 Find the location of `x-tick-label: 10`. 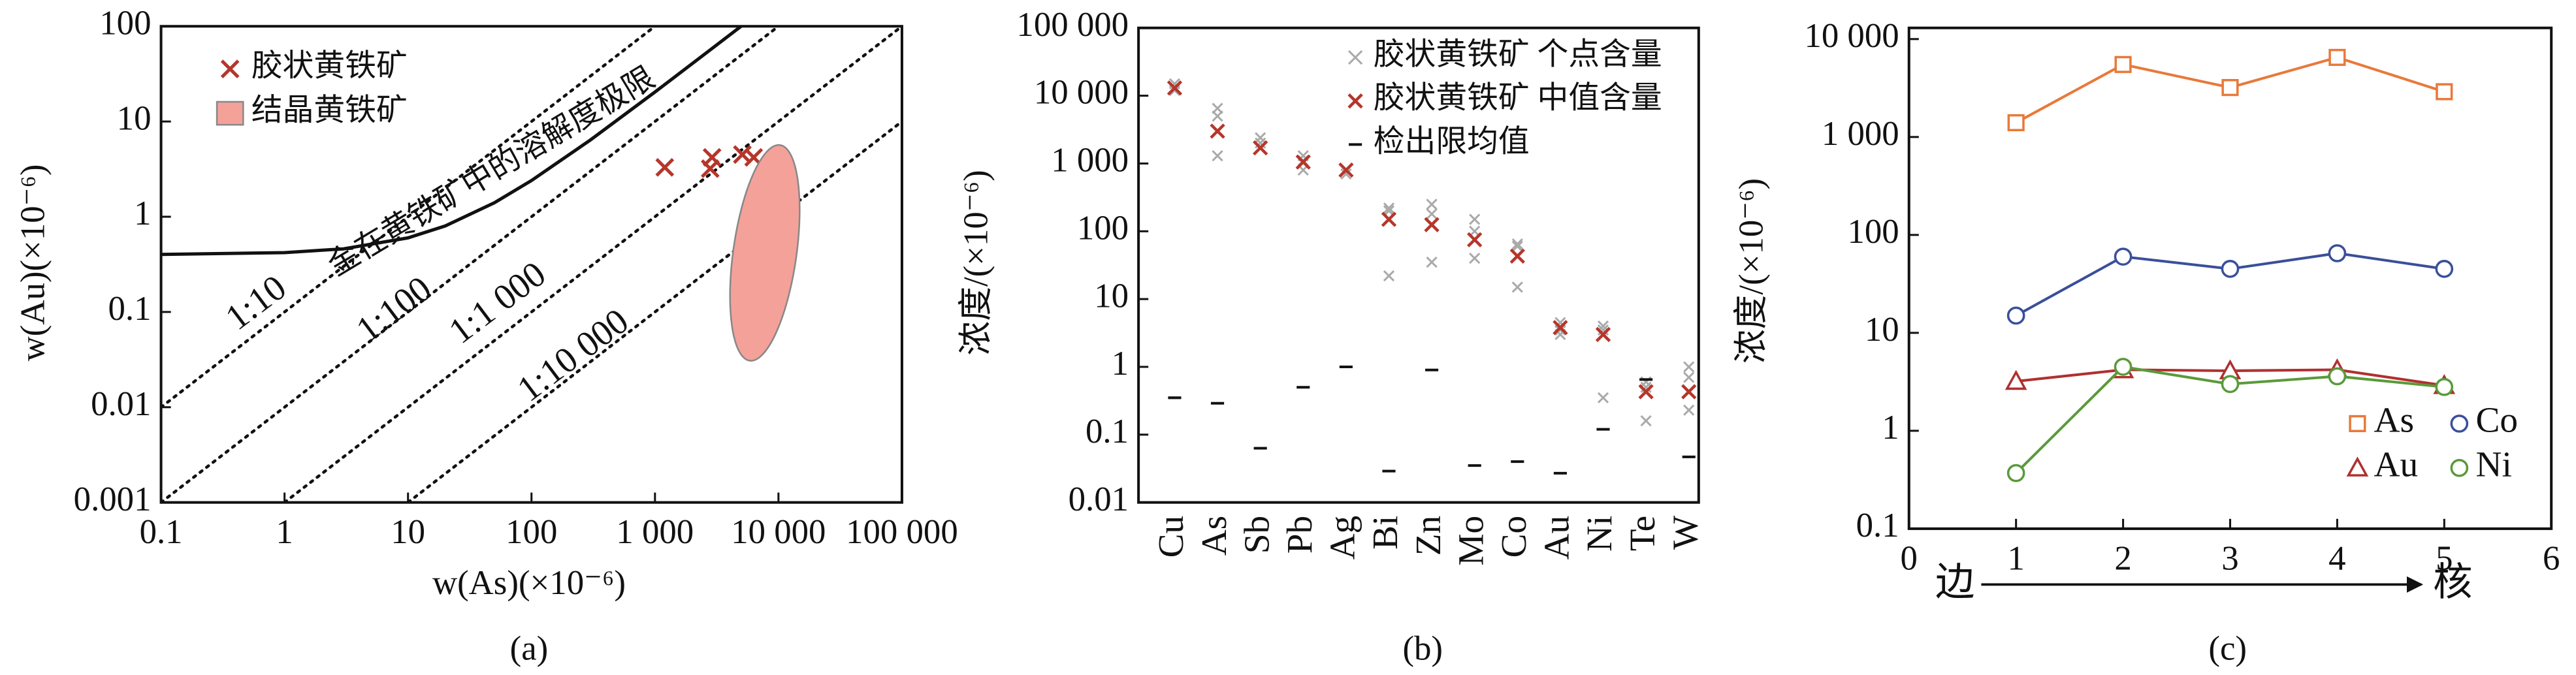

x-tick-label: 10 is located at coordinates (408, 532).